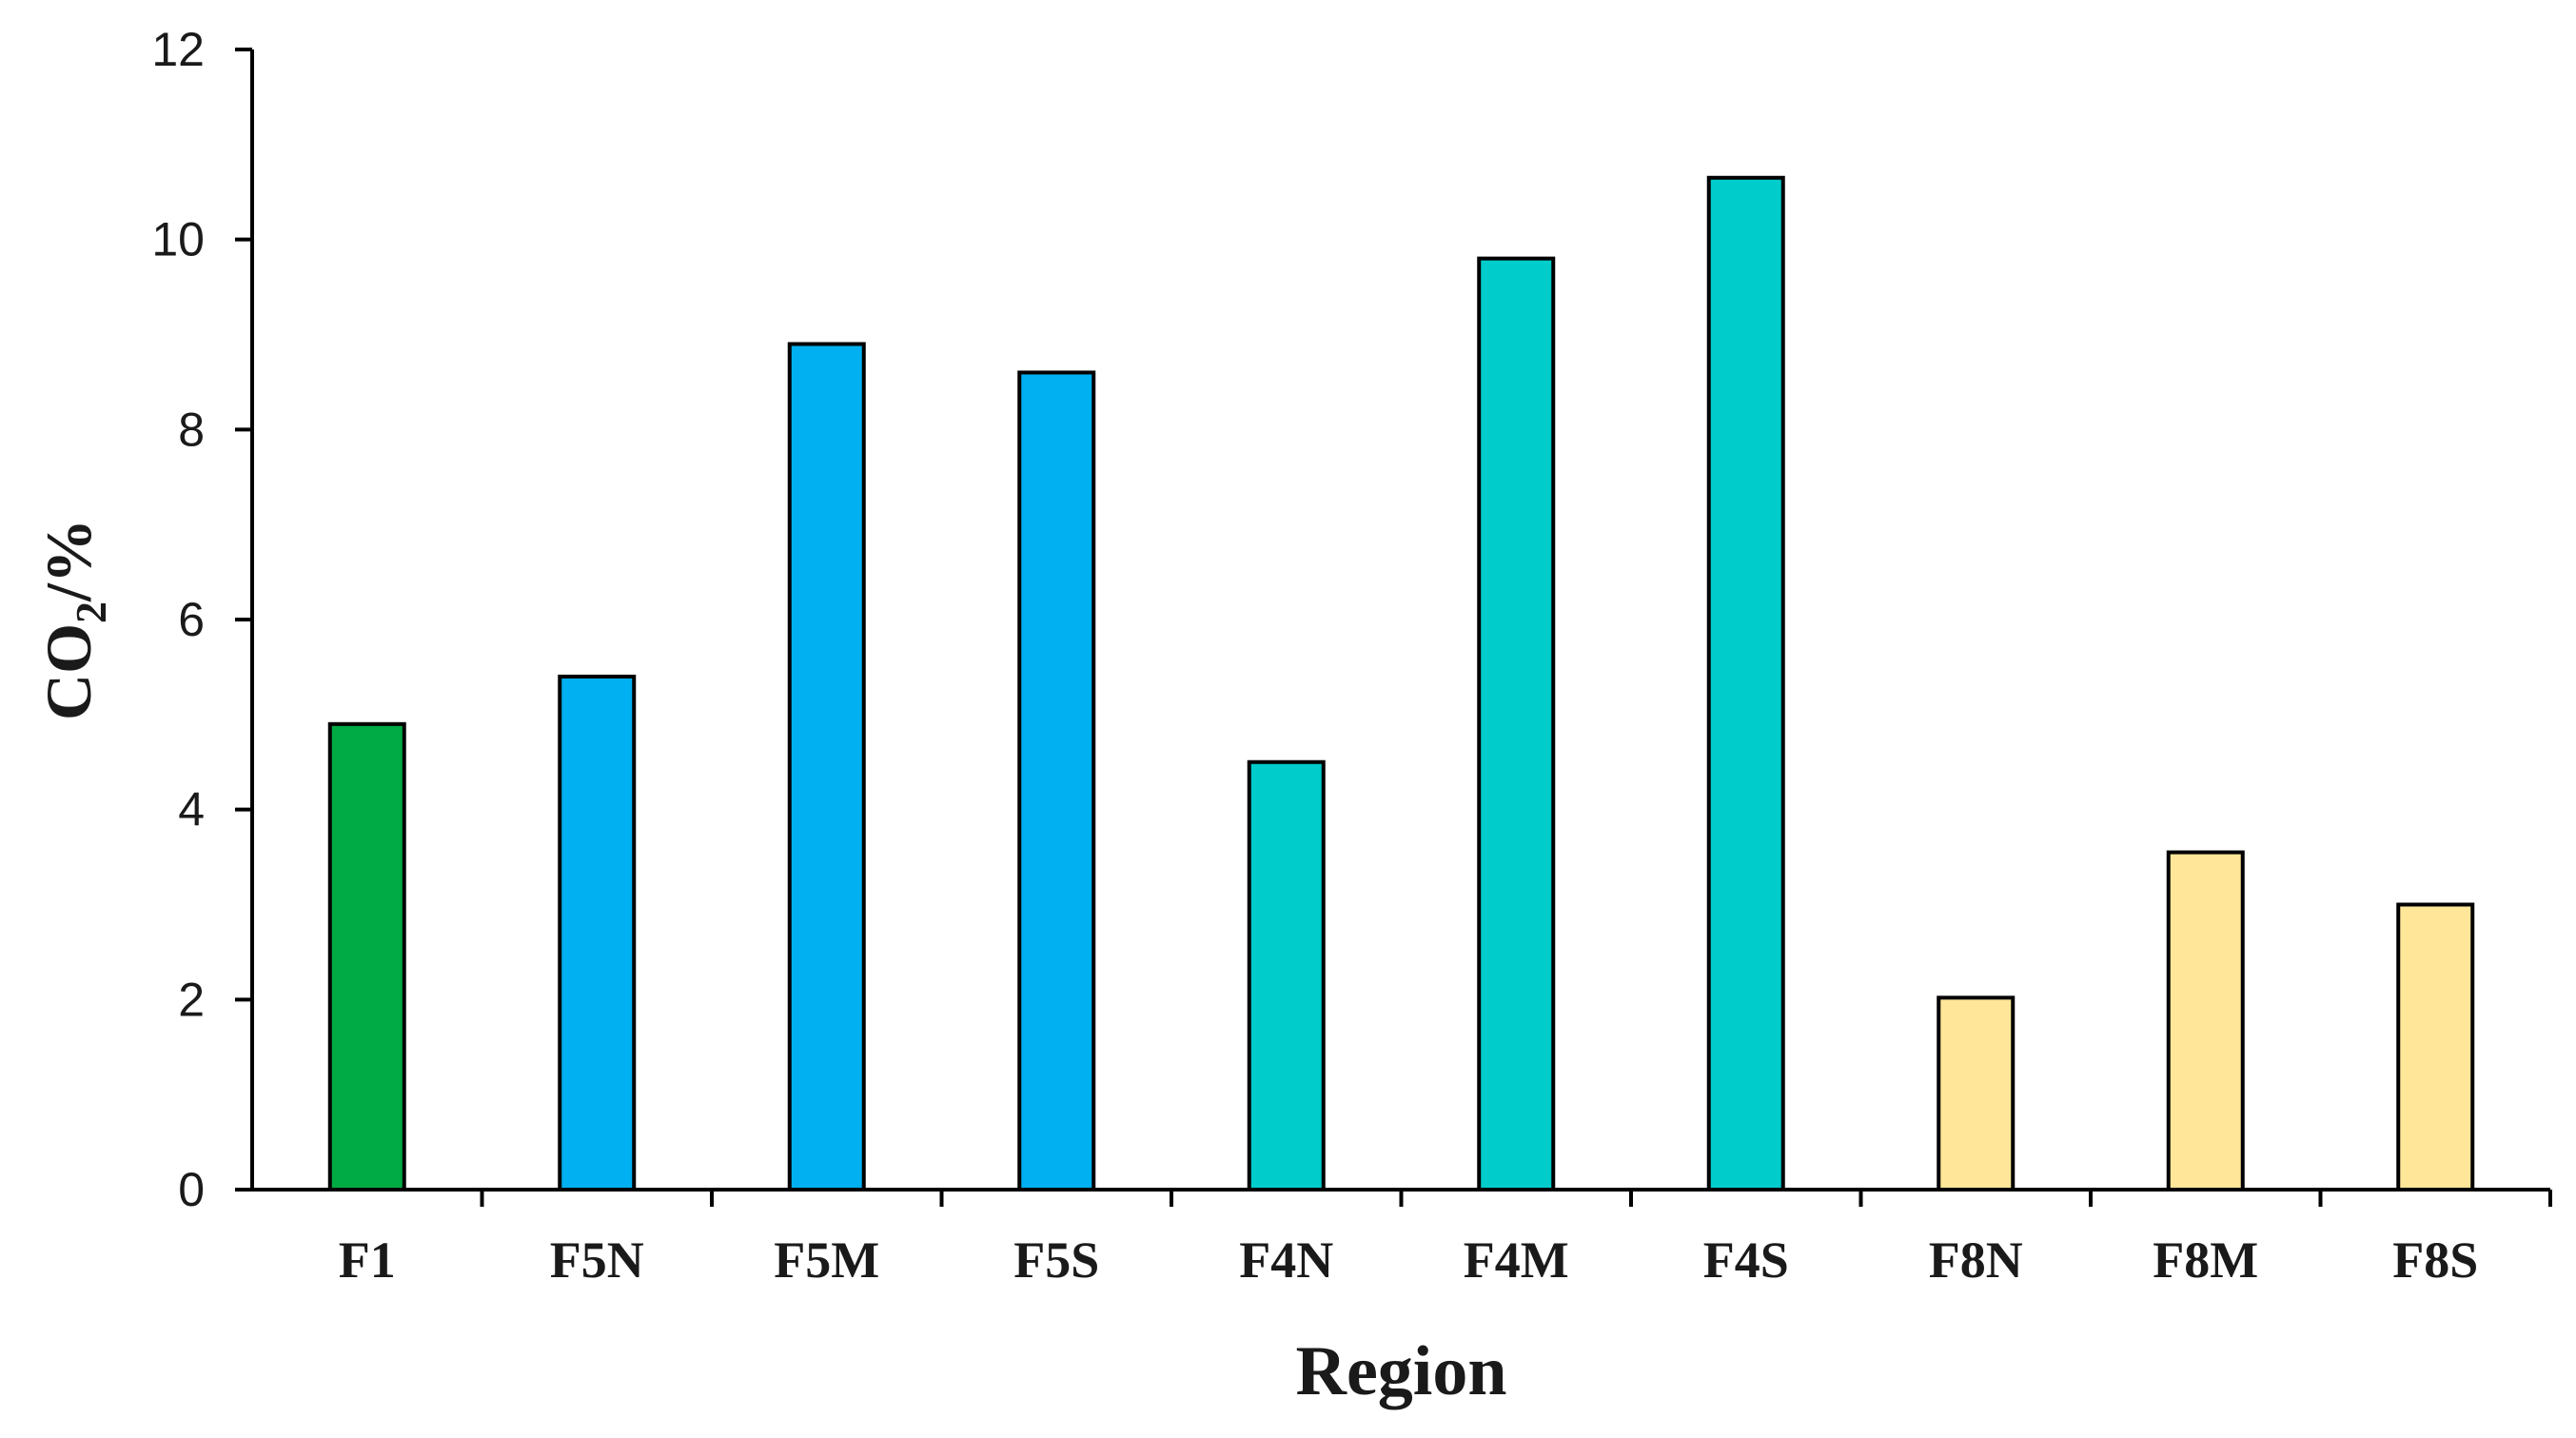 The height and width of the screenshot is (1438, 2576). I want to click on x-ticks: F1 F5N F5M F5S F4N F4M F4S F8N F8M F8S, so click(1445, 1239).